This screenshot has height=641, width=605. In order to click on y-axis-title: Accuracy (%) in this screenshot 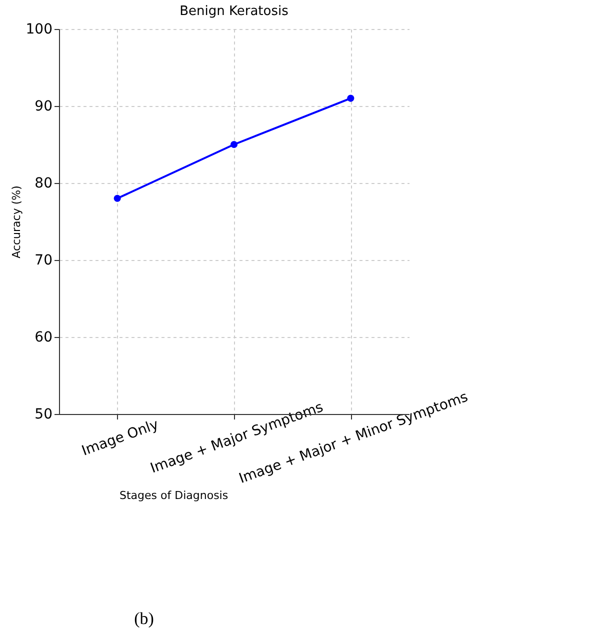, I will do `click(16, 222)`.